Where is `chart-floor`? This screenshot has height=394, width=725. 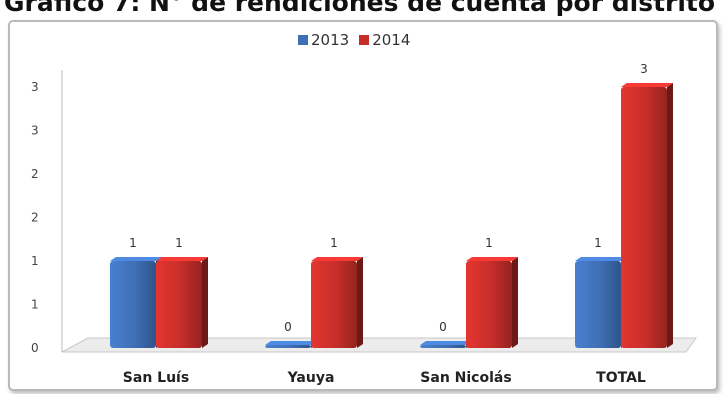
chart-floor is located at coordinates (379, 345).